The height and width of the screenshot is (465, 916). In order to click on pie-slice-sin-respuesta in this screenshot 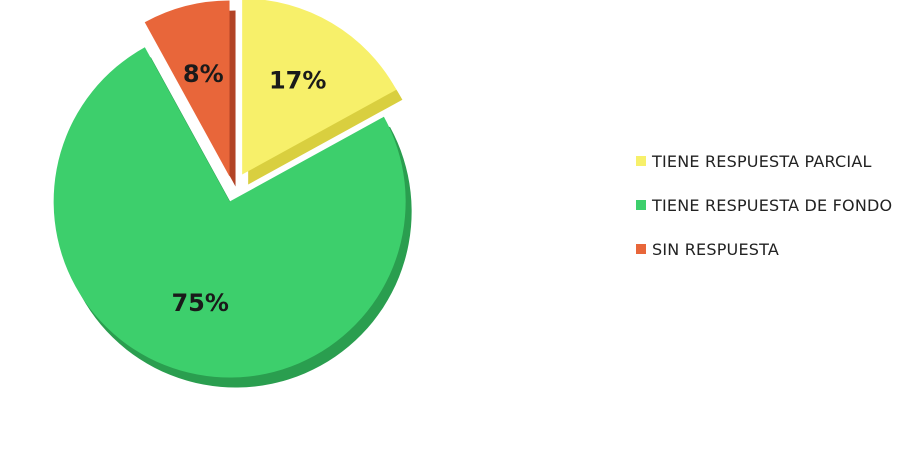, I will do `click(187, 88)`.